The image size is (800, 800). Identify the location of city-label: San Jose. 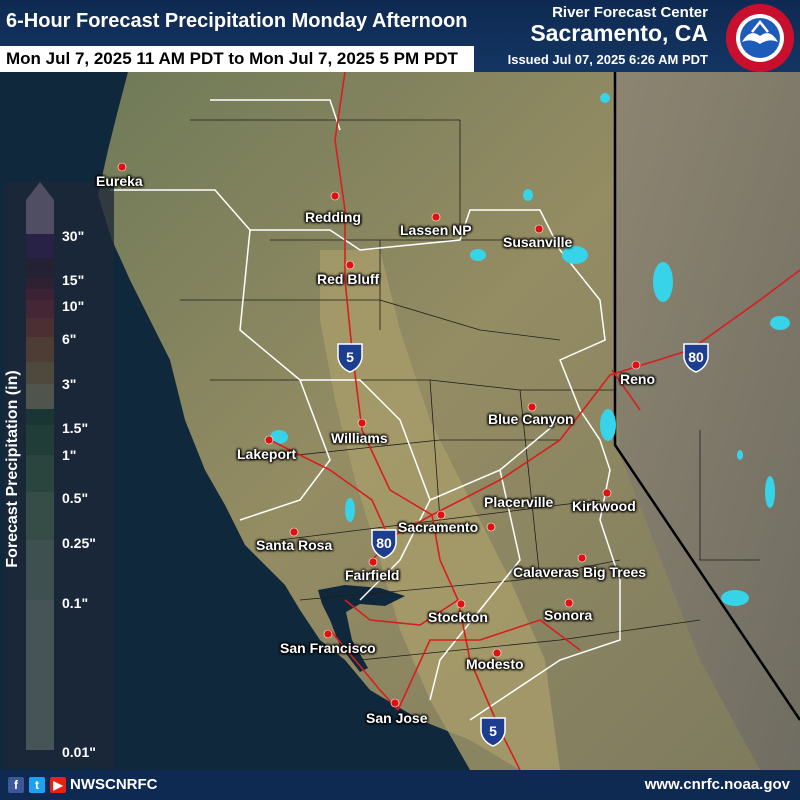
(397, 718).